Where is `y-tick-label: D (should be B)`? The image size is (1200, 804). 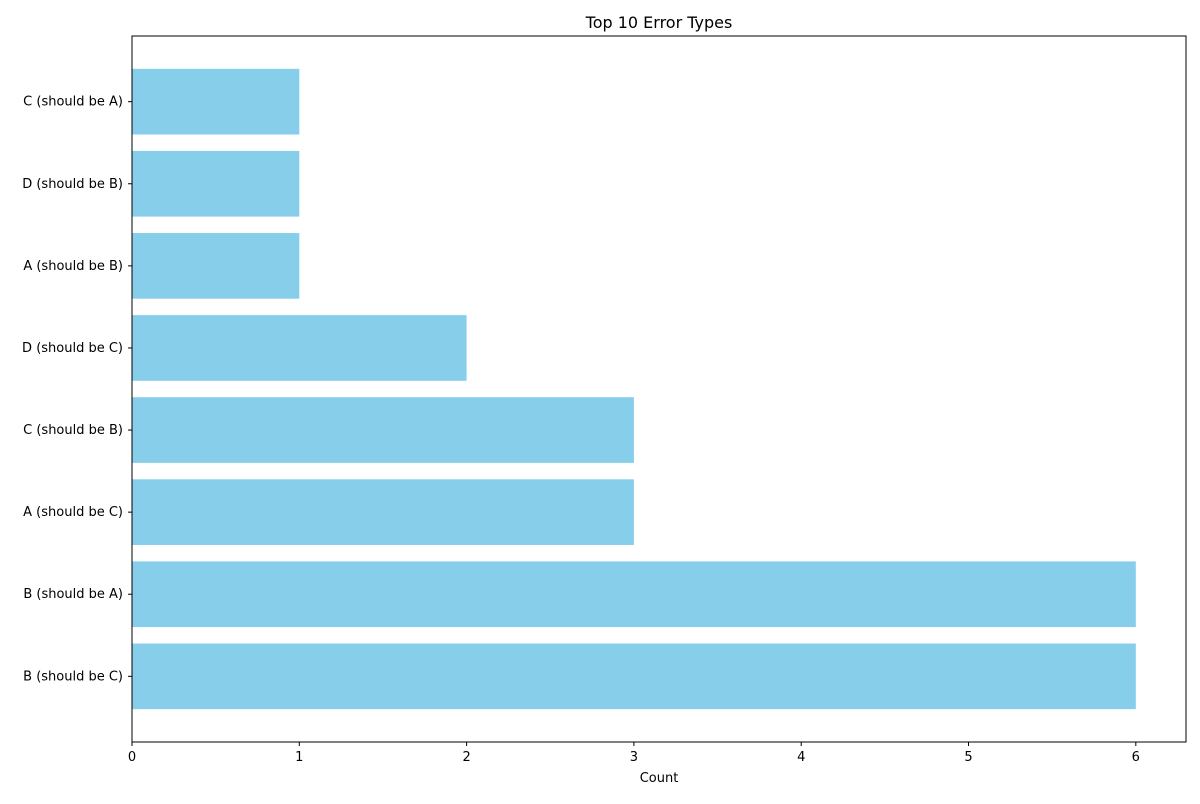 y-tick-label: D (should be B) is located at coordinates (72, 184).